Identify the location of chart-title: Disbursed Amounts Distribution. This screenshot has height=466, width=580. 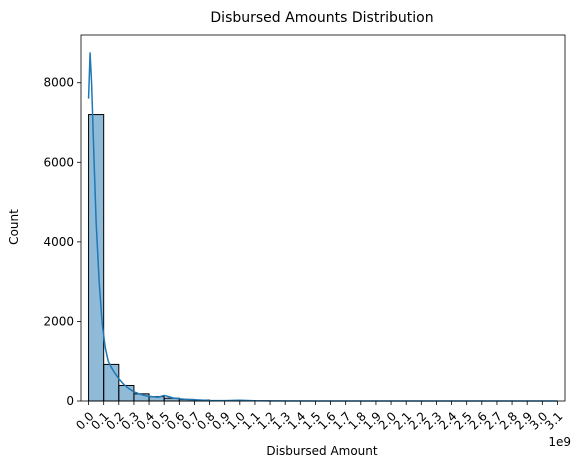
(321, 18).